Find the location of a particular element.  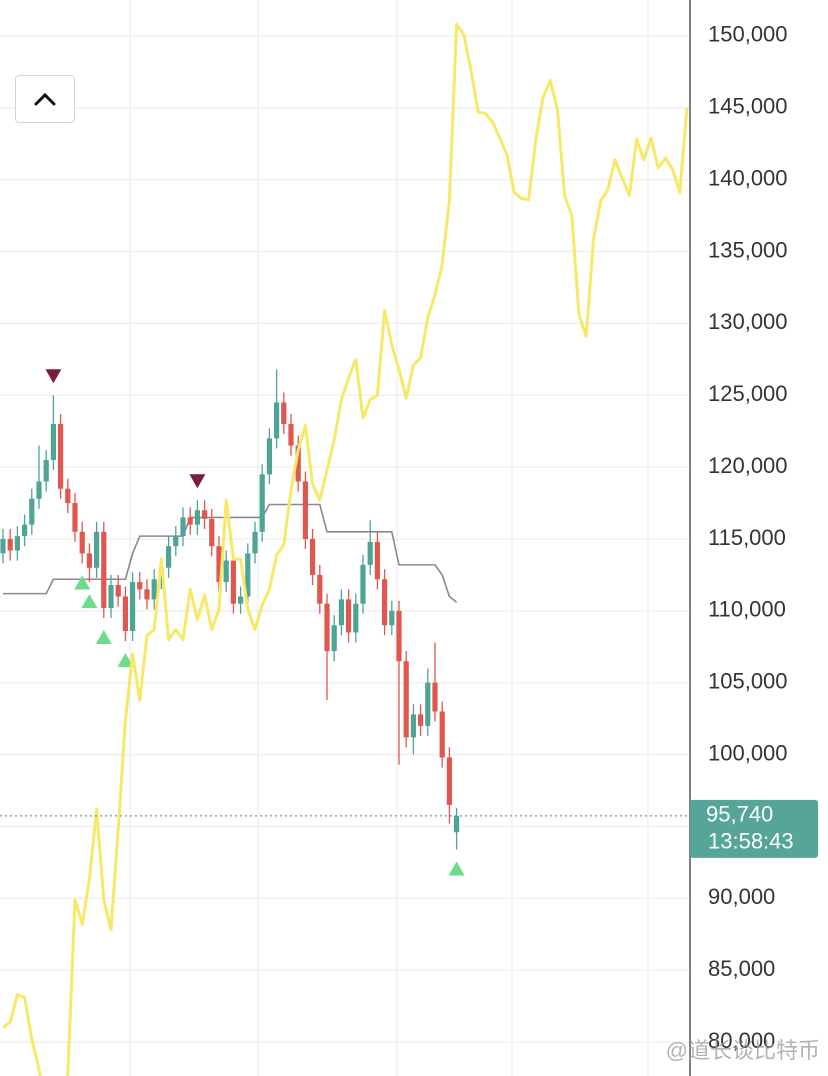

chevron-icon is located at coordinates (45, 99).